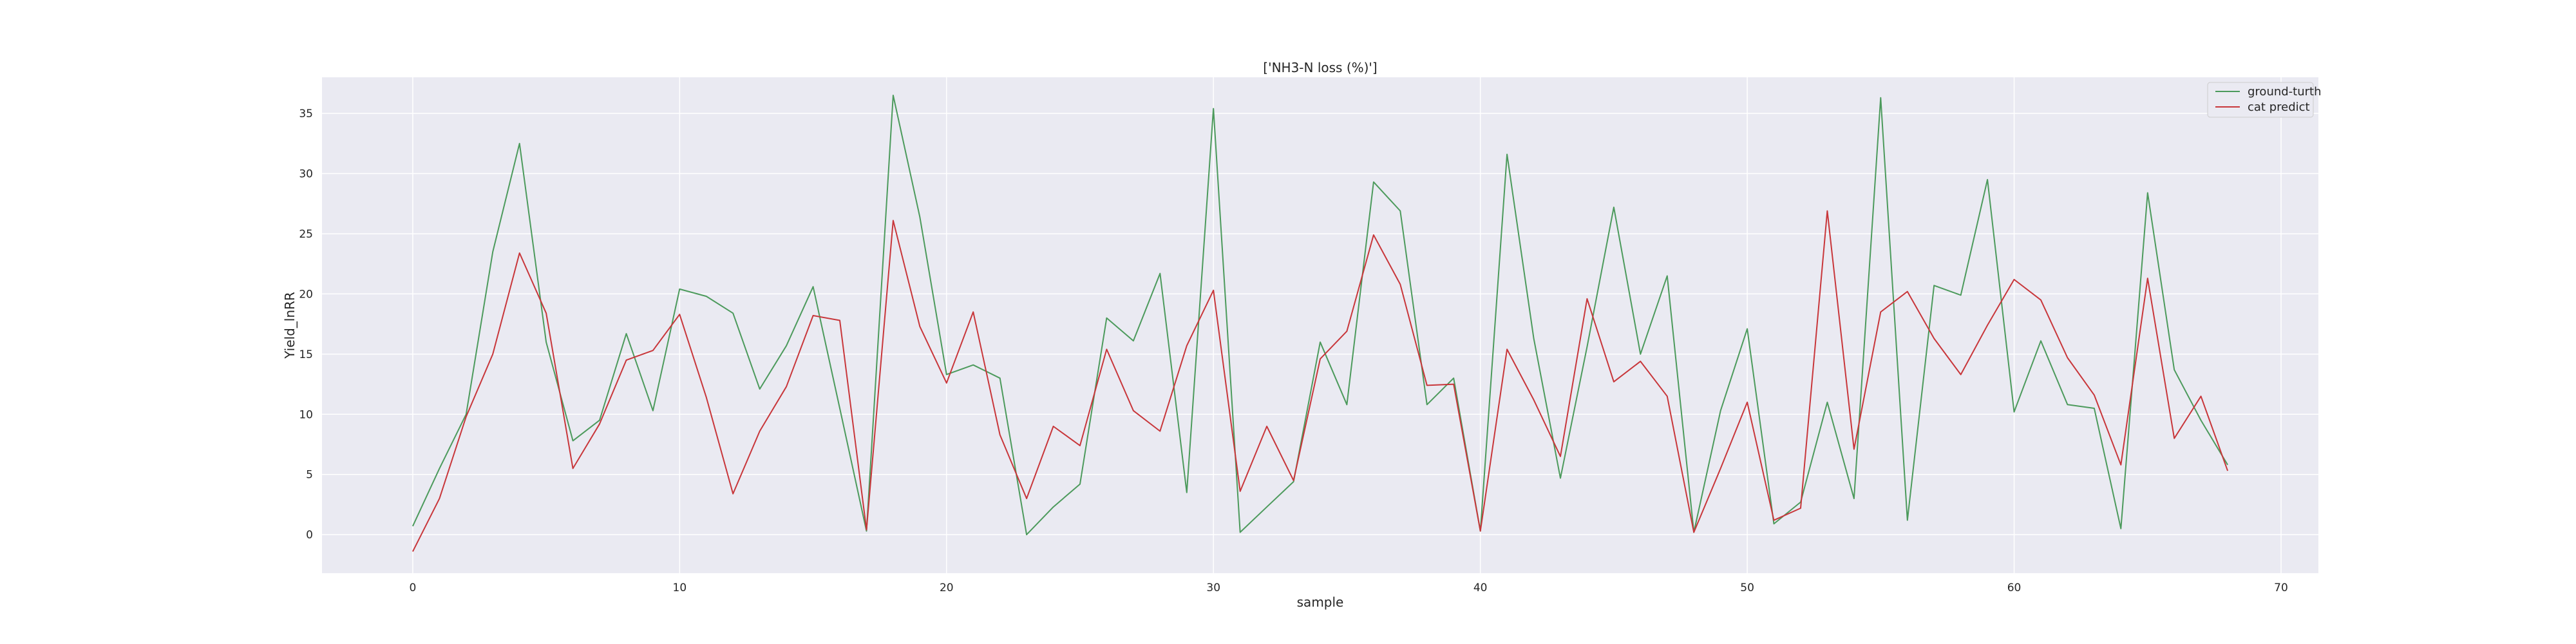 The width and height of the screenshot is (2576, 644). I want to click on y-tick-label: 5, so click(309, 476).